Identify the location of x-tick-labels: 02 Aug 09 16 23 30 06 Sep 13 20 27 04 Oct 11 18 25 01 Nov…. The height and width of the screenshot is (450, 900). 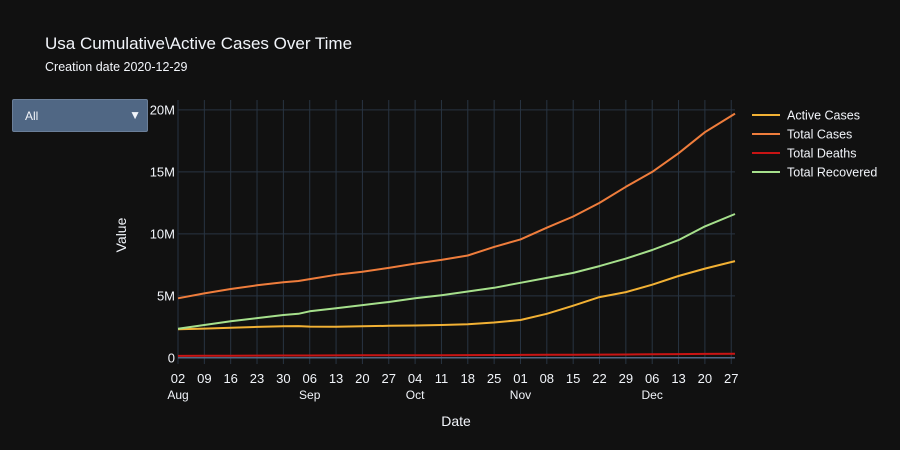
(452, 386).